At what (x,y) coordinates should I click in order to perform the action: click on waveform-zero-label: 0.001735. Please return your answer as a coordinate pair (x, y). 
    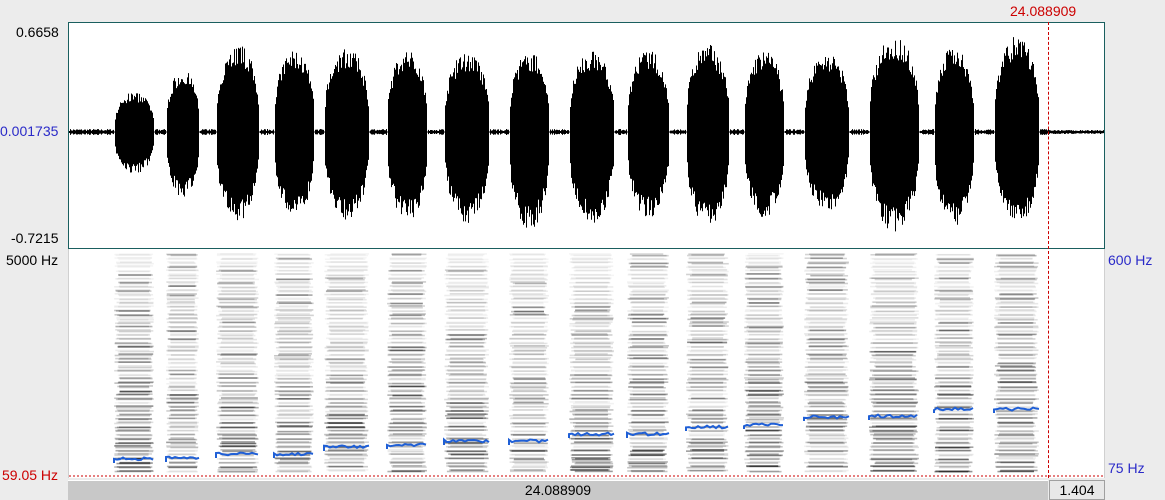
    Looking at the image, I should click on (29, 131).